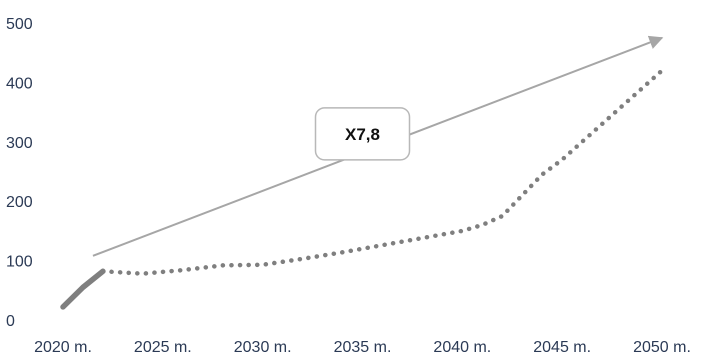 The width and height of the screenshot is (704, 355). I want to click on historical-series-line, so click(83, 289).